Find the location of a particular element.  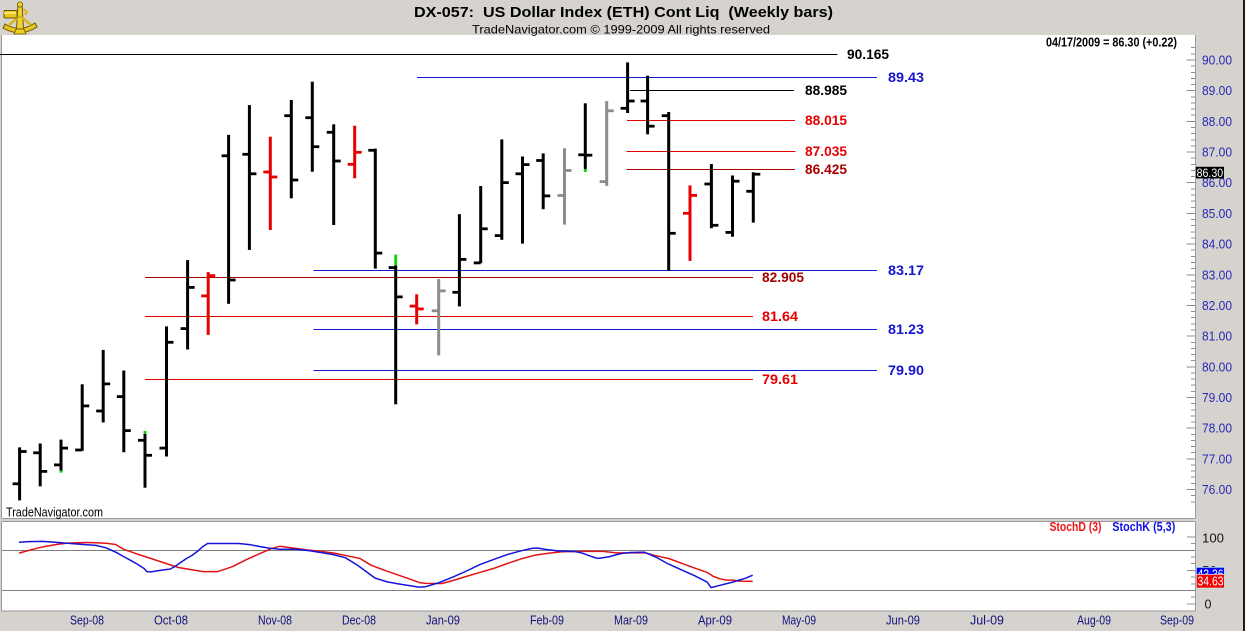

svg-text: 86.30 is located at coordinates (1210, 173).